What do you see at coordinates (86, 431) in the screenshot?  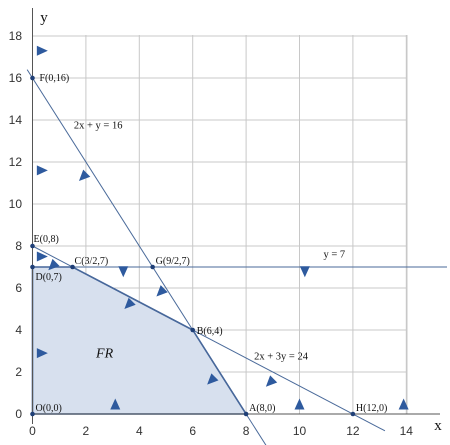 I see `x-tick-label: 2` at bounding box center [86, 431].